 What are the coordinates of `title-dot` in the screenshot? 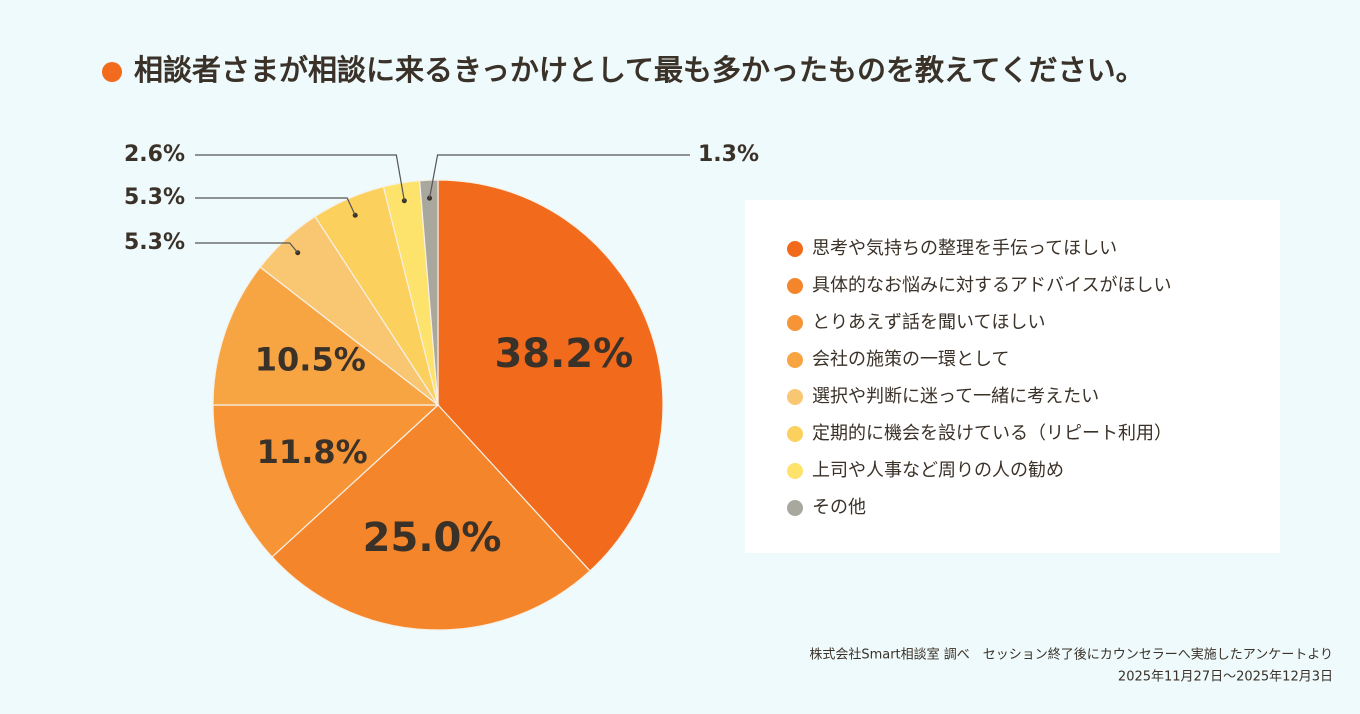 It's located at (112, 72).